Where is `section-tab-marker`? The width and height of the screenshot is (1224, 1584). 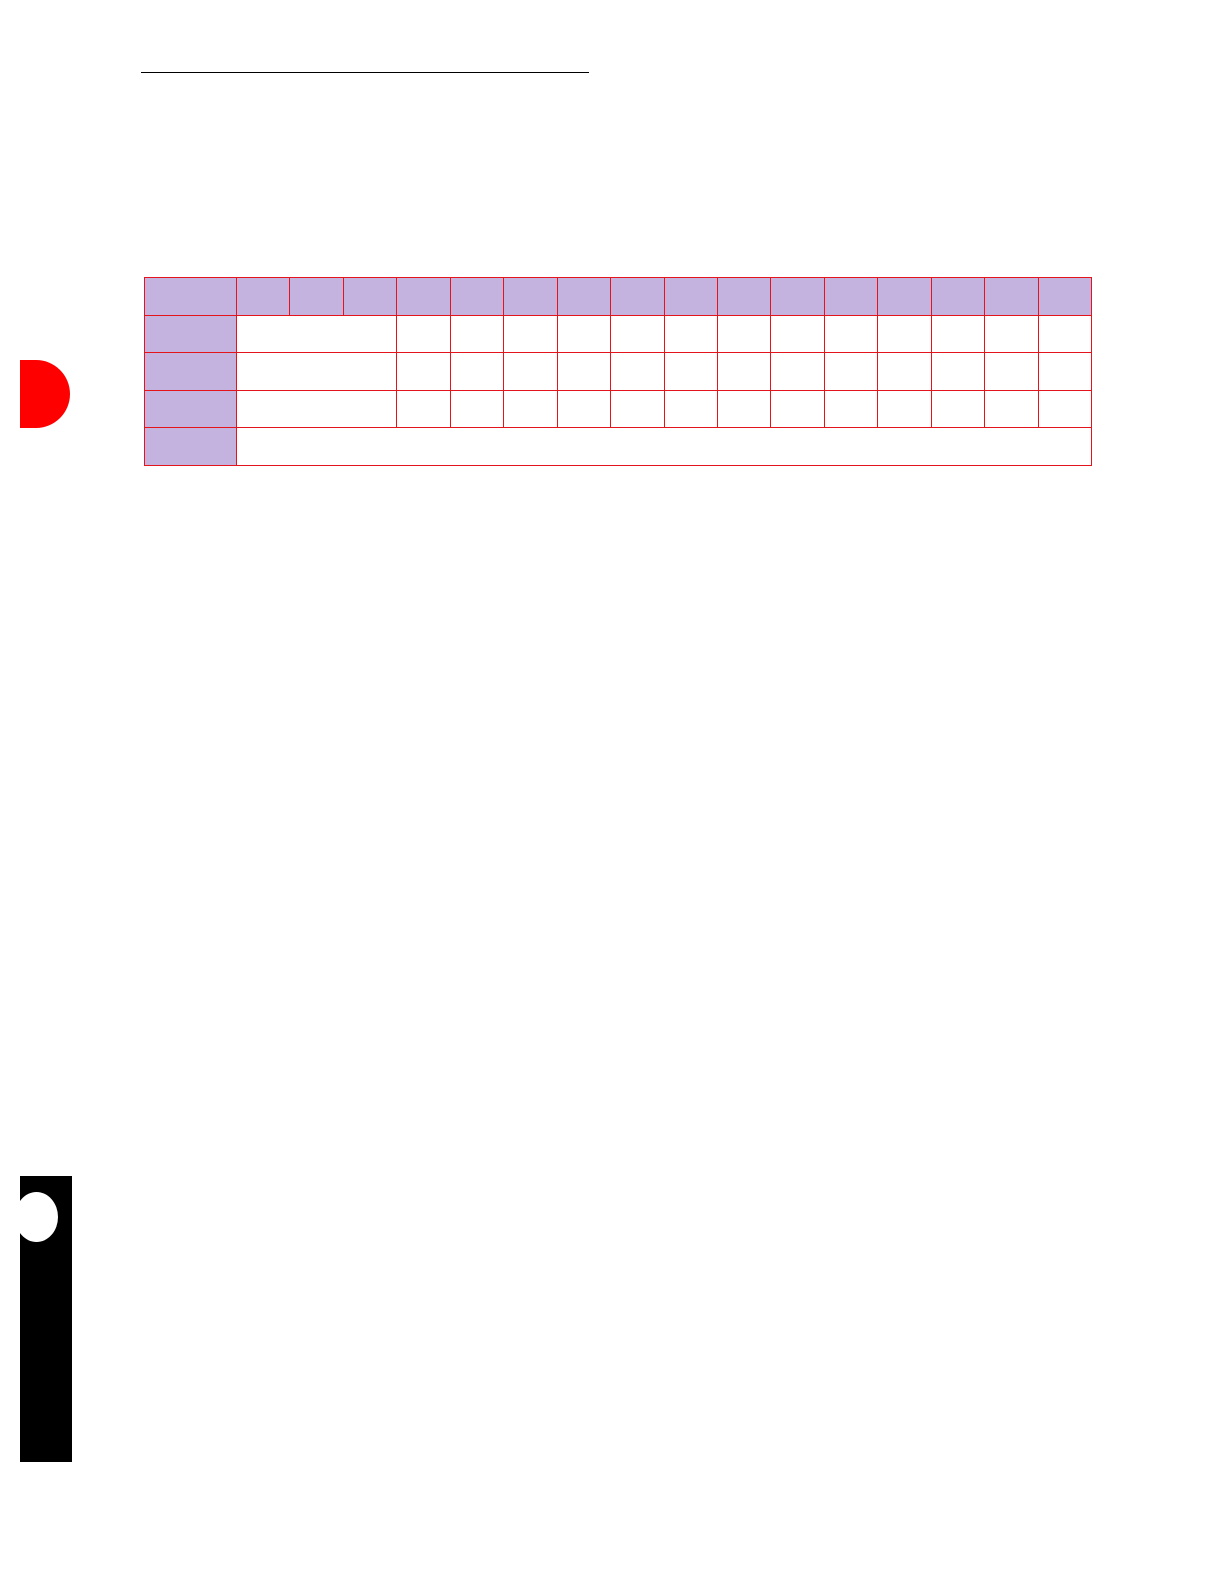 section-tab-marker is located at coordinates (45, 394).